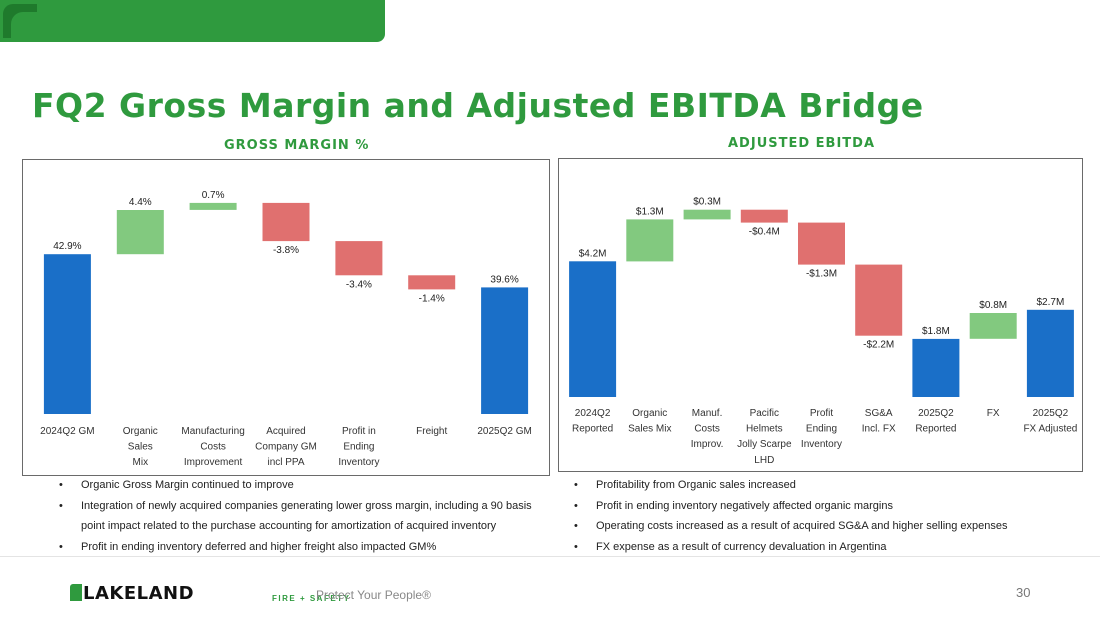 This screenshot has height=619, width=1100. I want to click on category-label: Acquired, so click(285, 431).